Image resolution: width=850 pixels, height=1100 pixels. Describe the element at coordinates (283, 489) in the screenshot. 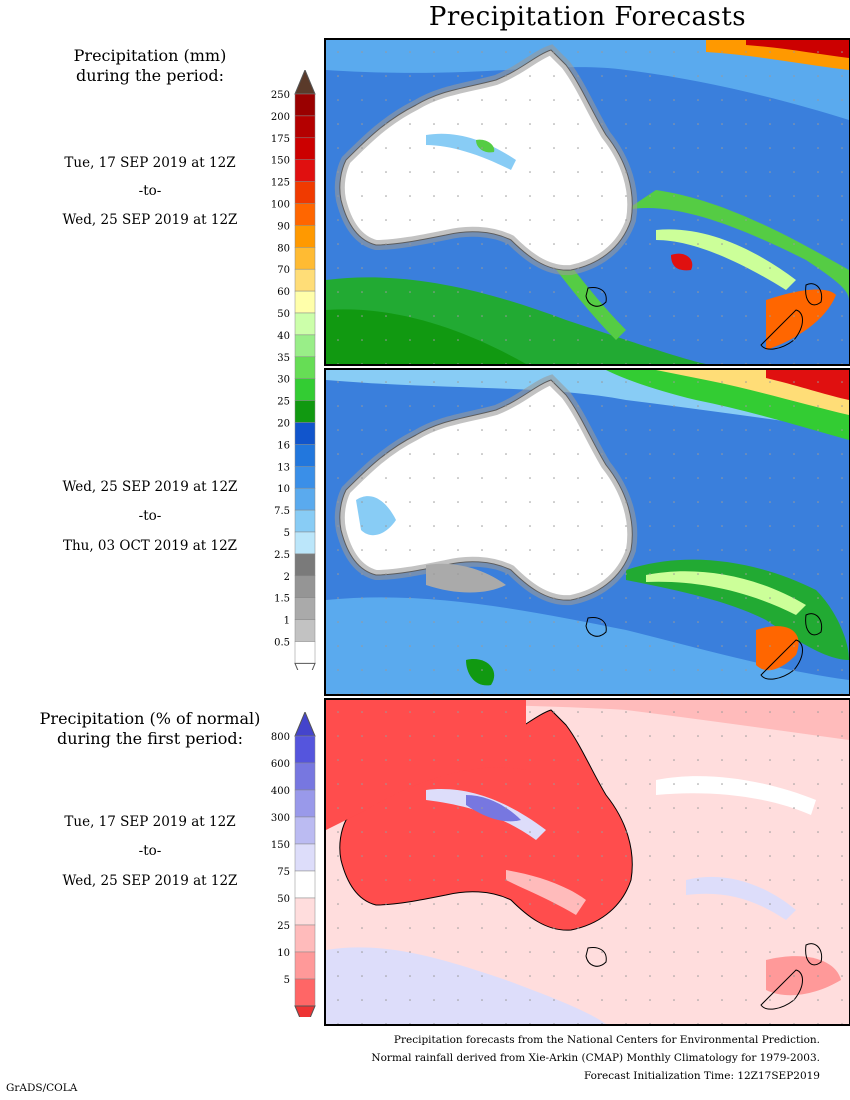

I see `mm-legend-label: 10` at that location.